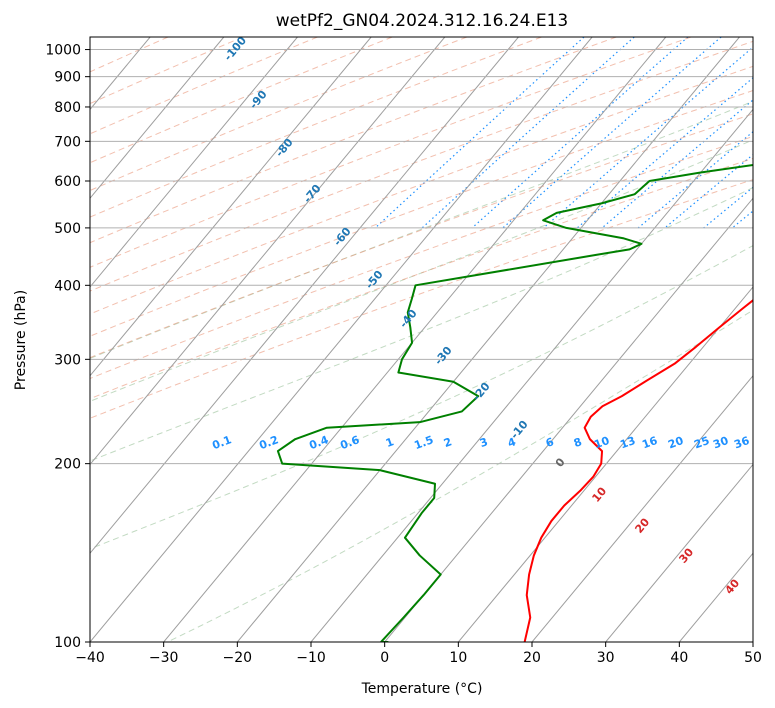 The image size is (775, 708). Describe the element at coordinates (422, 21) in the screenshot. I see `chart-title: wetPf2_GN04.2024.312.16.24.E13` at that location.